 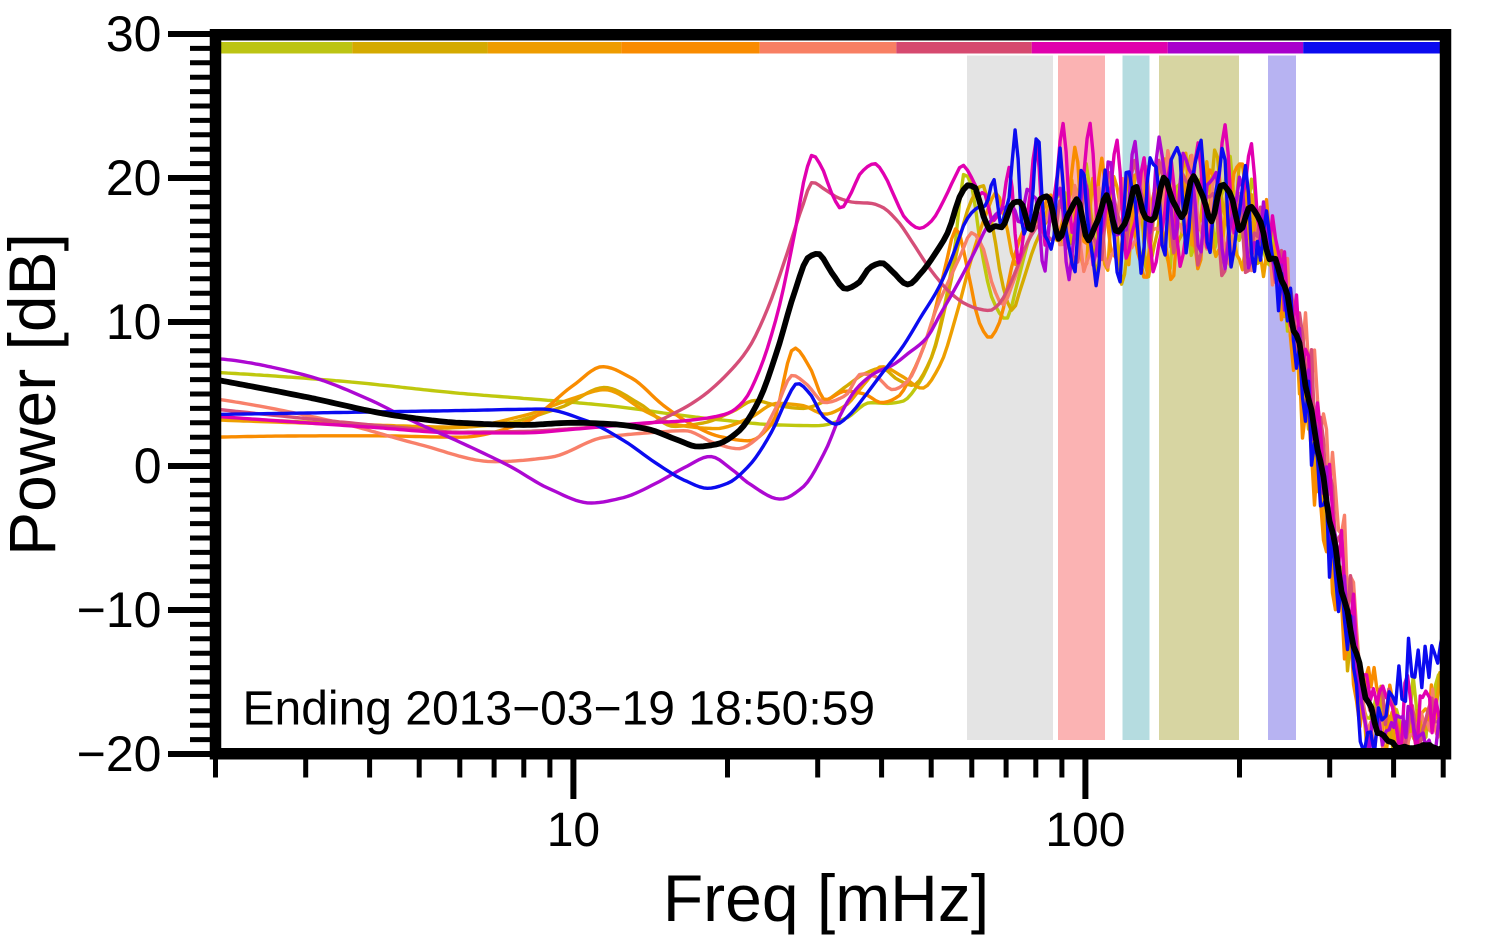 I want to click on svg-text: Freq [mHz], so click(x=826, y=898).